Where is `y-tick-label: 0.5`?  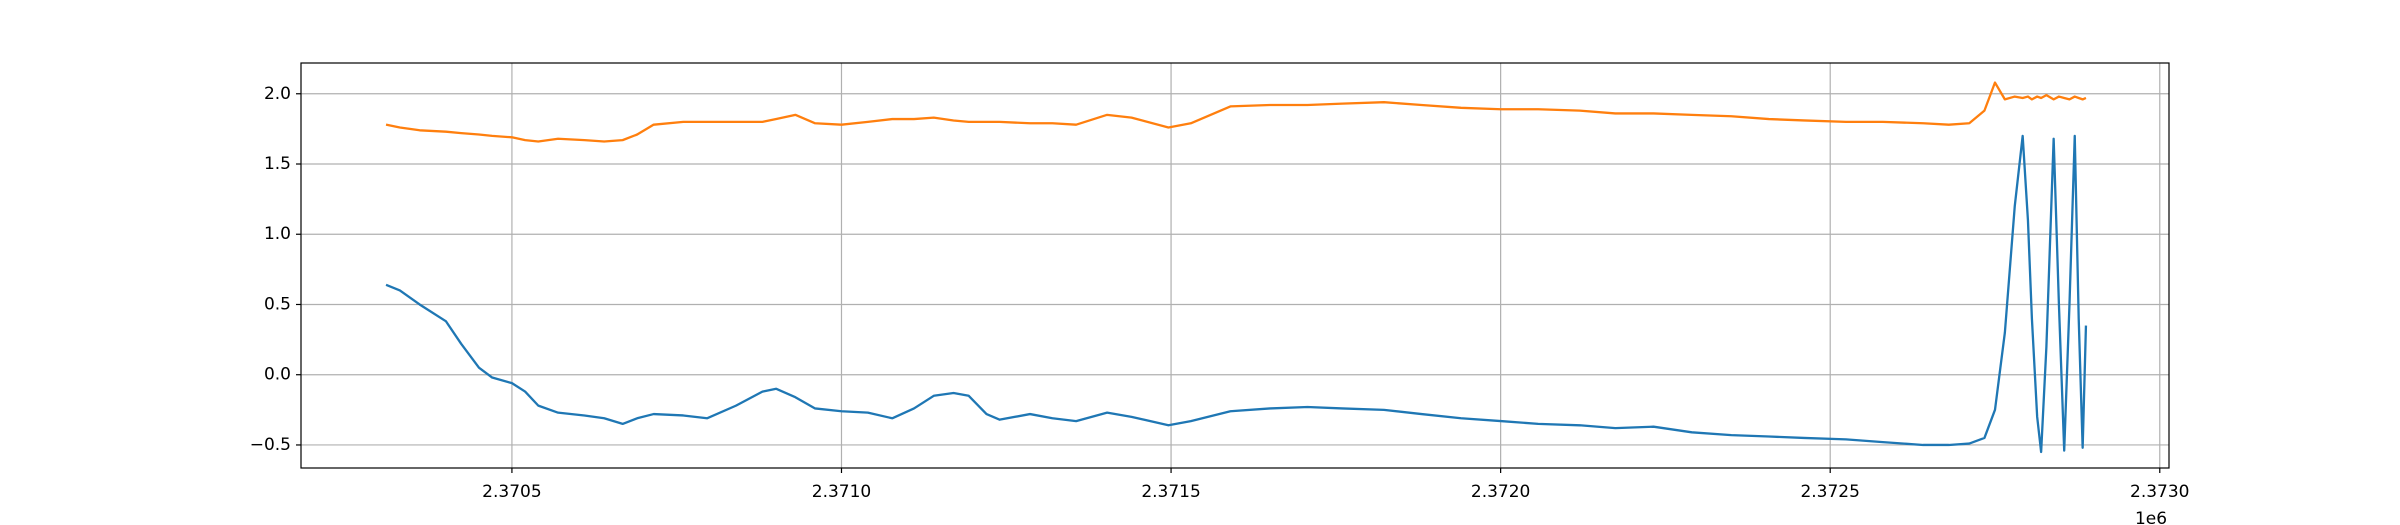 y-tick-label: 0.5 is located at coordinates (277, 304).